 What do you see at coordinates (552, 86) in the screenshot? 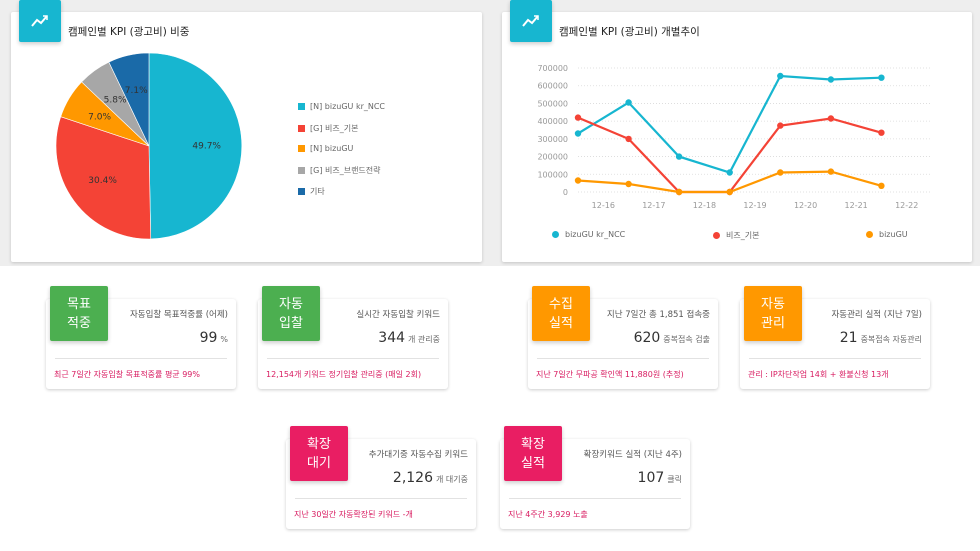
I see `y-tick-label: 600000` at bounding box center [552, 86].